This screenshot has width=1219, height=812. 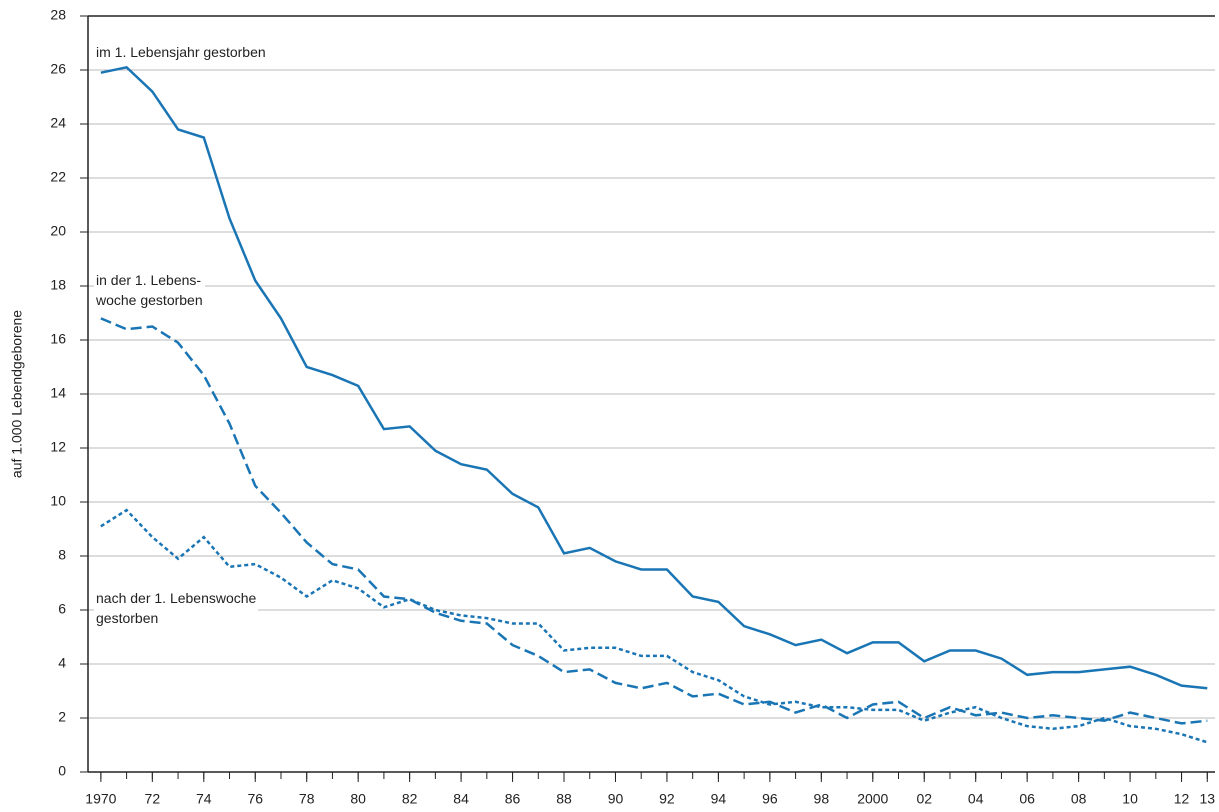 I want to click on x-tick-label: 06, so click(x=1027, y=799).